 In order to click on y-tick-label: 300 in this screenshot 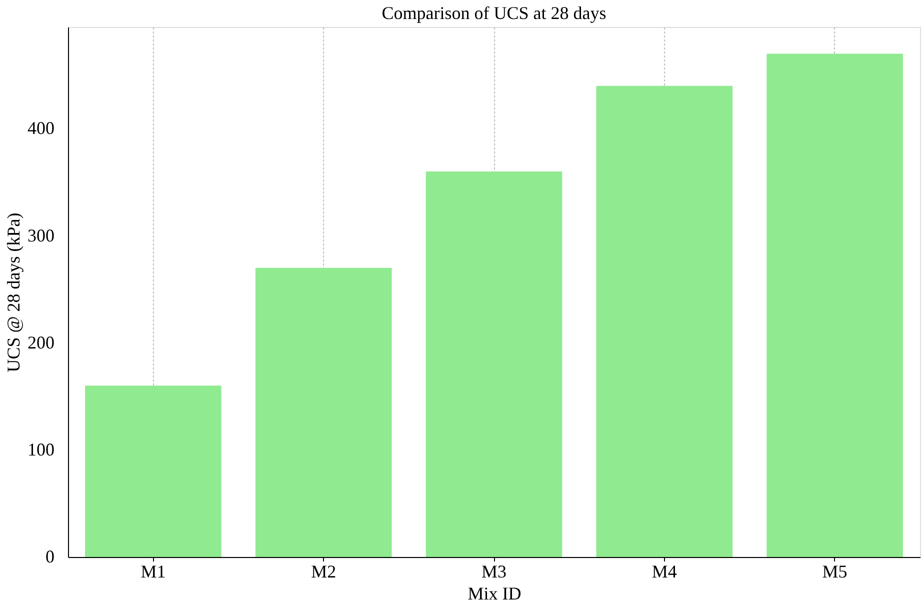, I will do `click(41, 235)`.